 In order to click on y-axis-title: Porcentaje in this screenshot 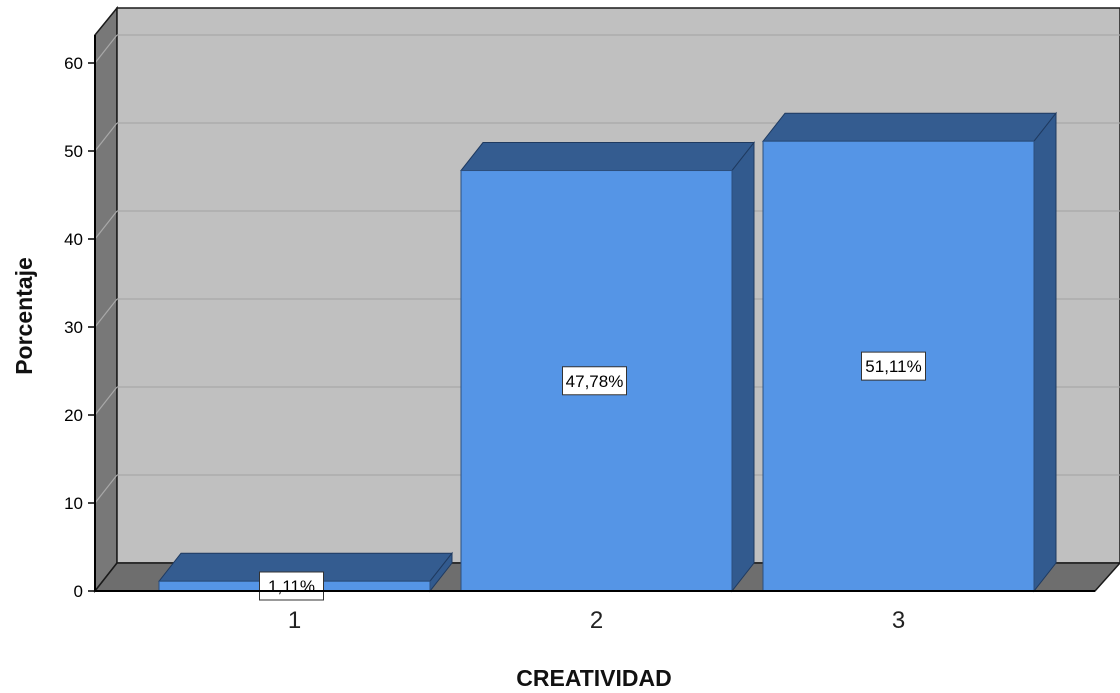, I will do `click(24, 316)`.